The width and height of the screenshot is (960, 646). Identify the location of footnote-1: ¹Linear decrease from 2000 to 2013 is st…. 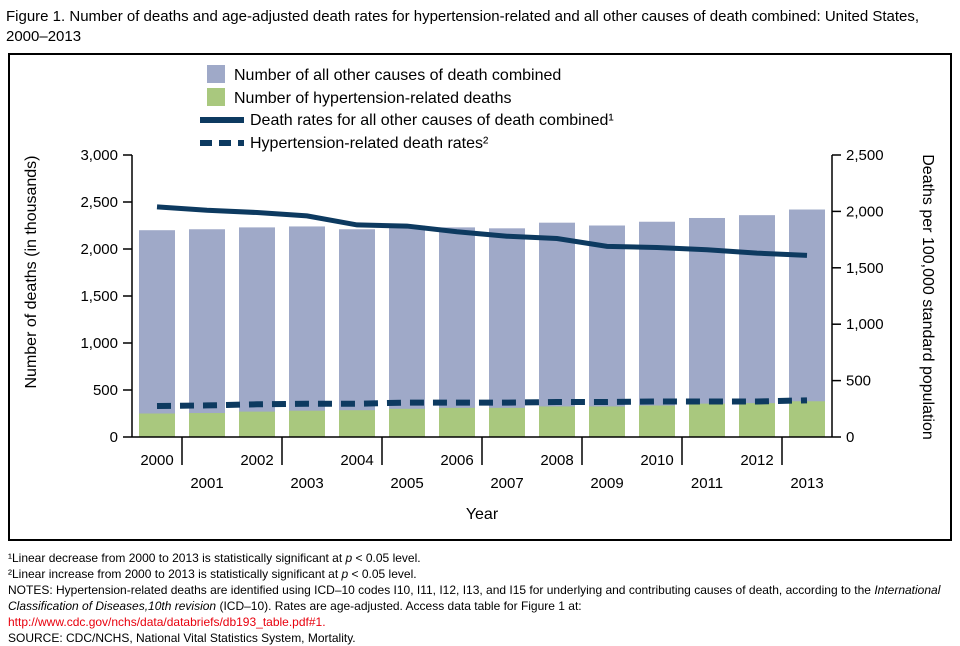
(479, 558).